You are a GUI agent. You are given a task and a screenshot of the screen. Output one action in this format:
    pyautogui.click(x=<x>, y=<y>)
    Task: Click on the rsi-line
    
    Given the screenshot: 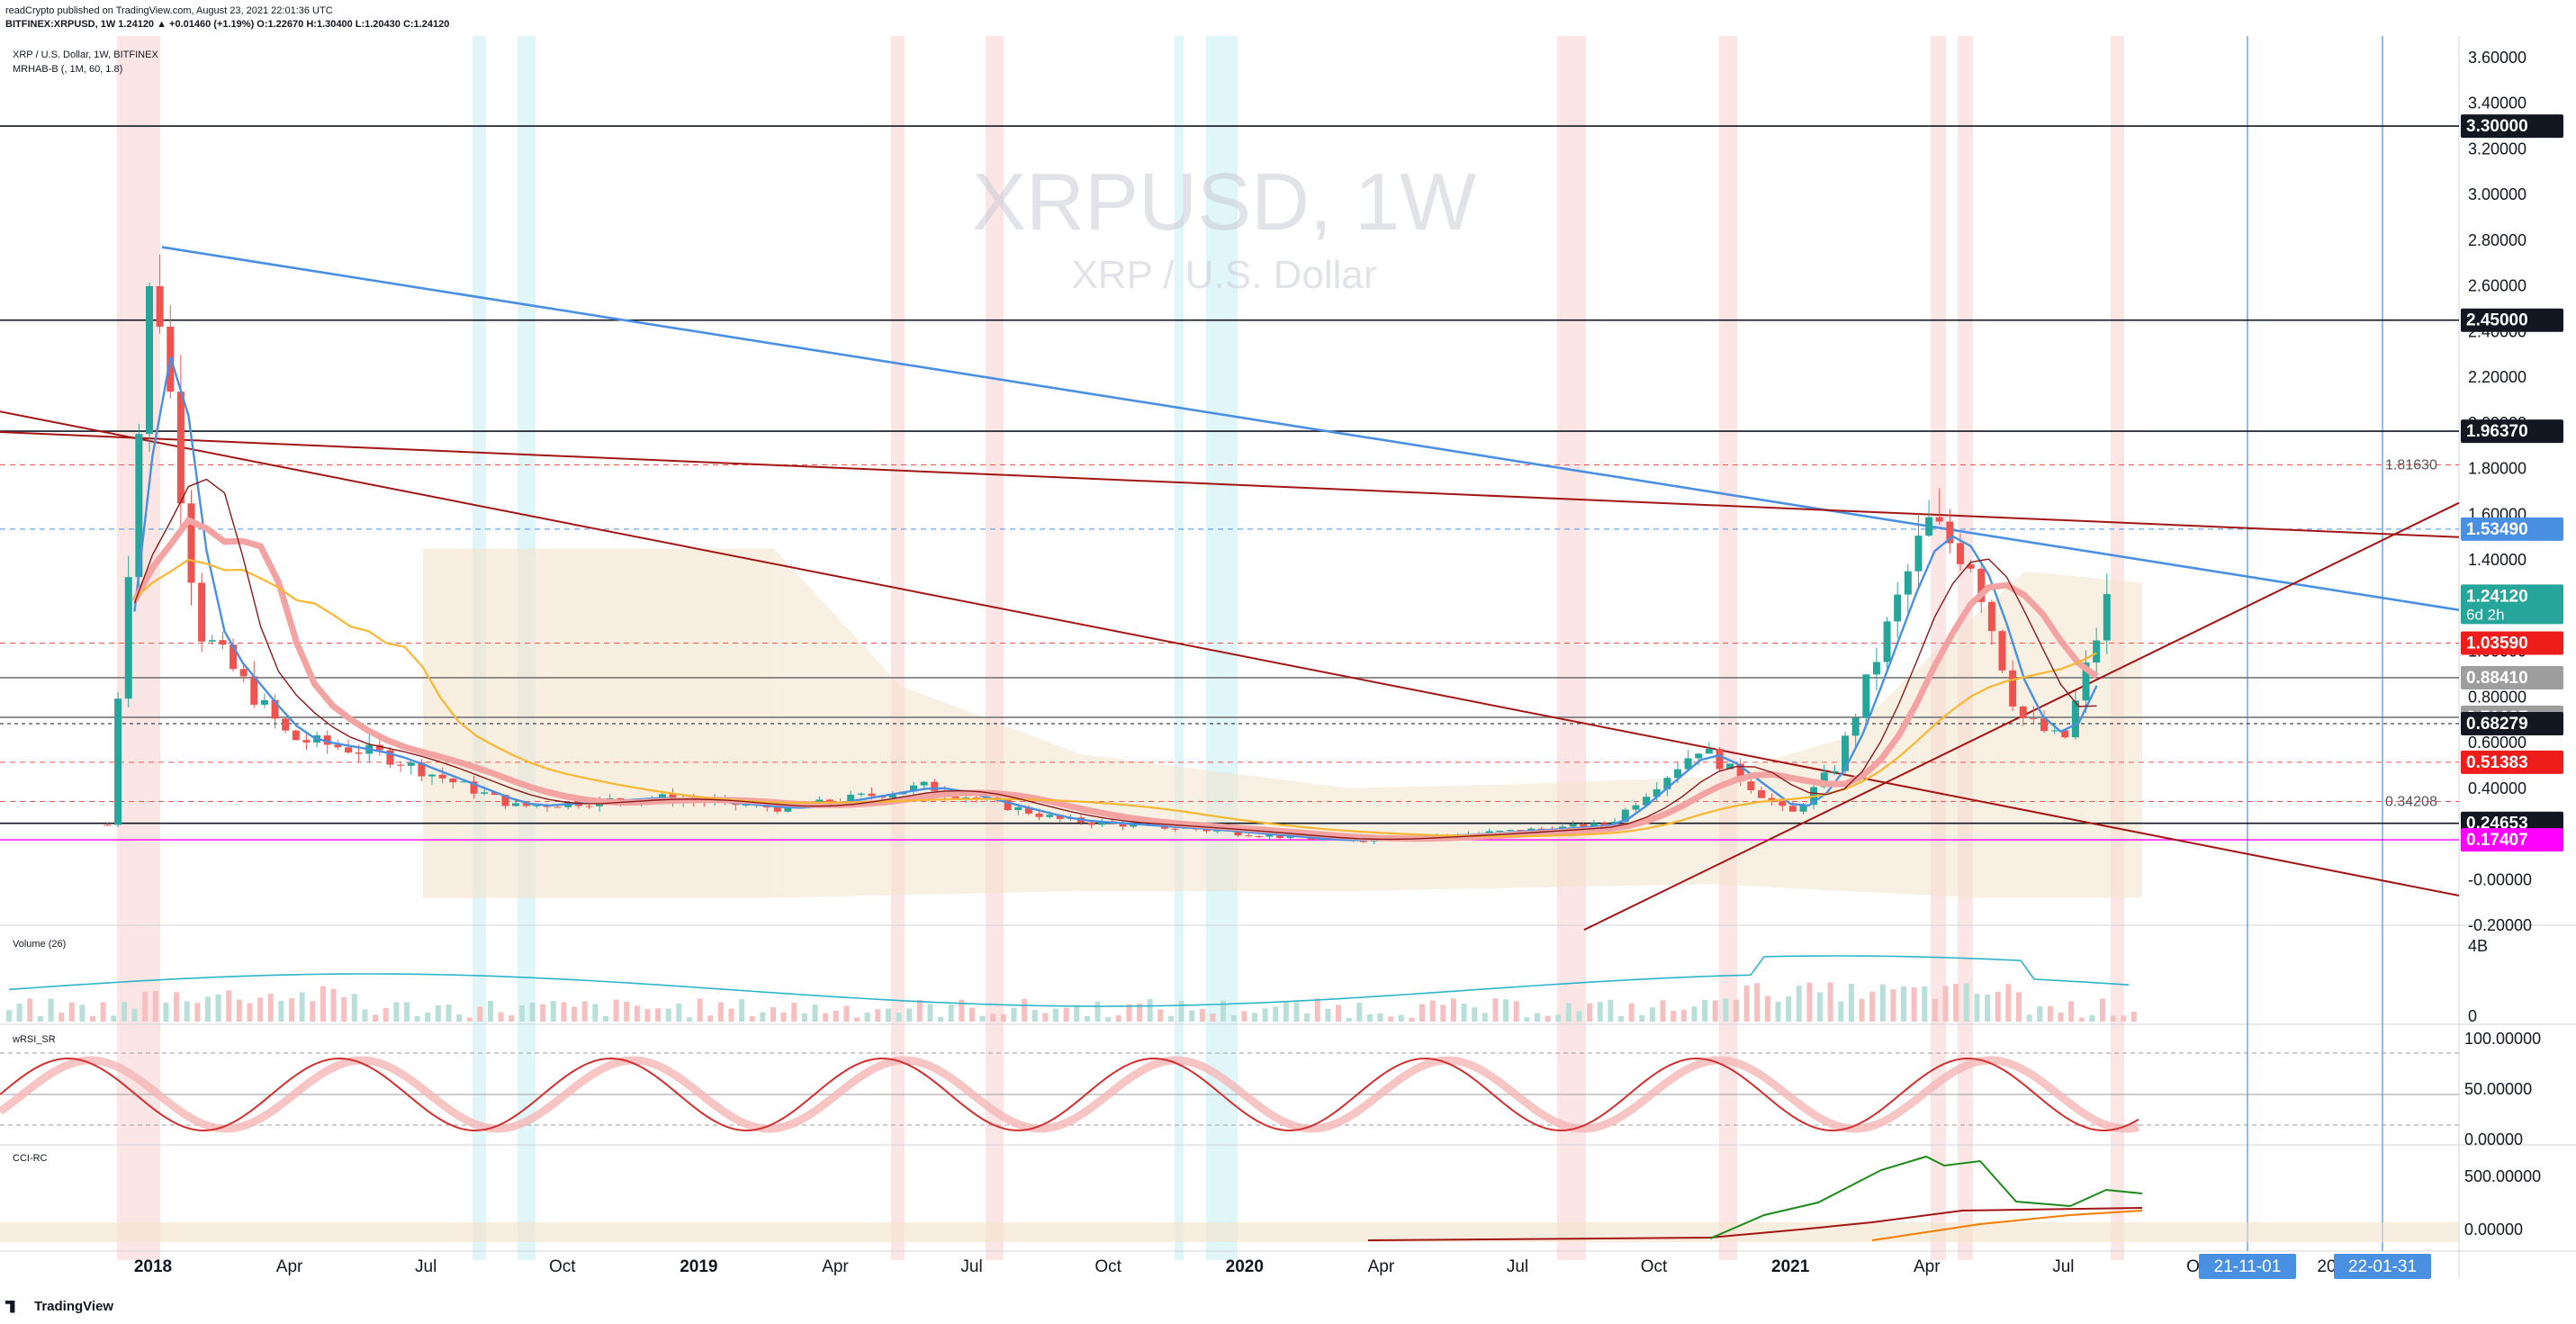 What is the action you would take?
    pyautogui.click(x=1069, y=1094)
    